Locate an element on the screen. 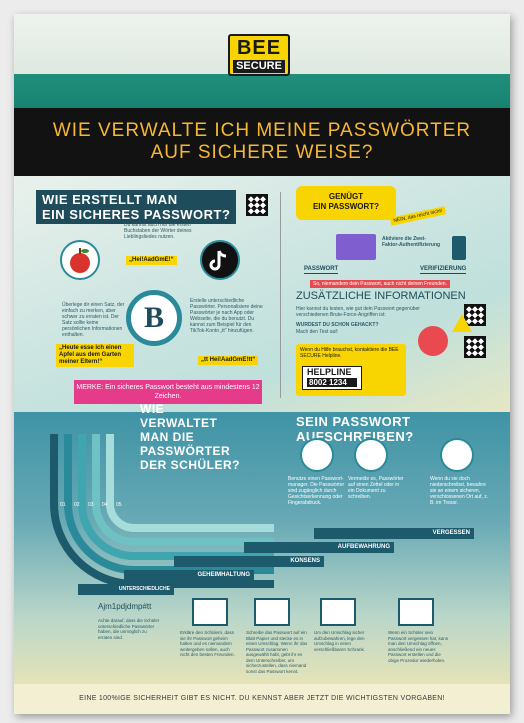  laptop-icon is located at coordinates (356, 247).